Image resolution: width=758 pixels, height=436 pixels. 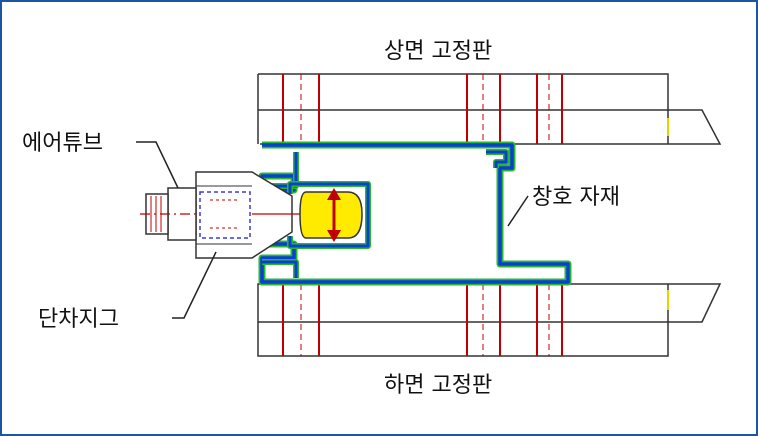 I want to click on air-tube-fitting, so click(x=168, y=214).